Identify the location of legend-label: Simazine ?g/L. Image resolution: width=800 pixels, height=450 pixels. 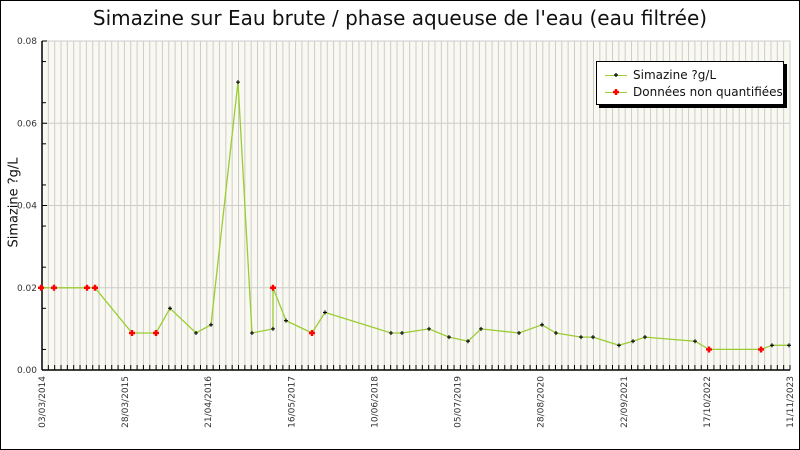
(675, 75).